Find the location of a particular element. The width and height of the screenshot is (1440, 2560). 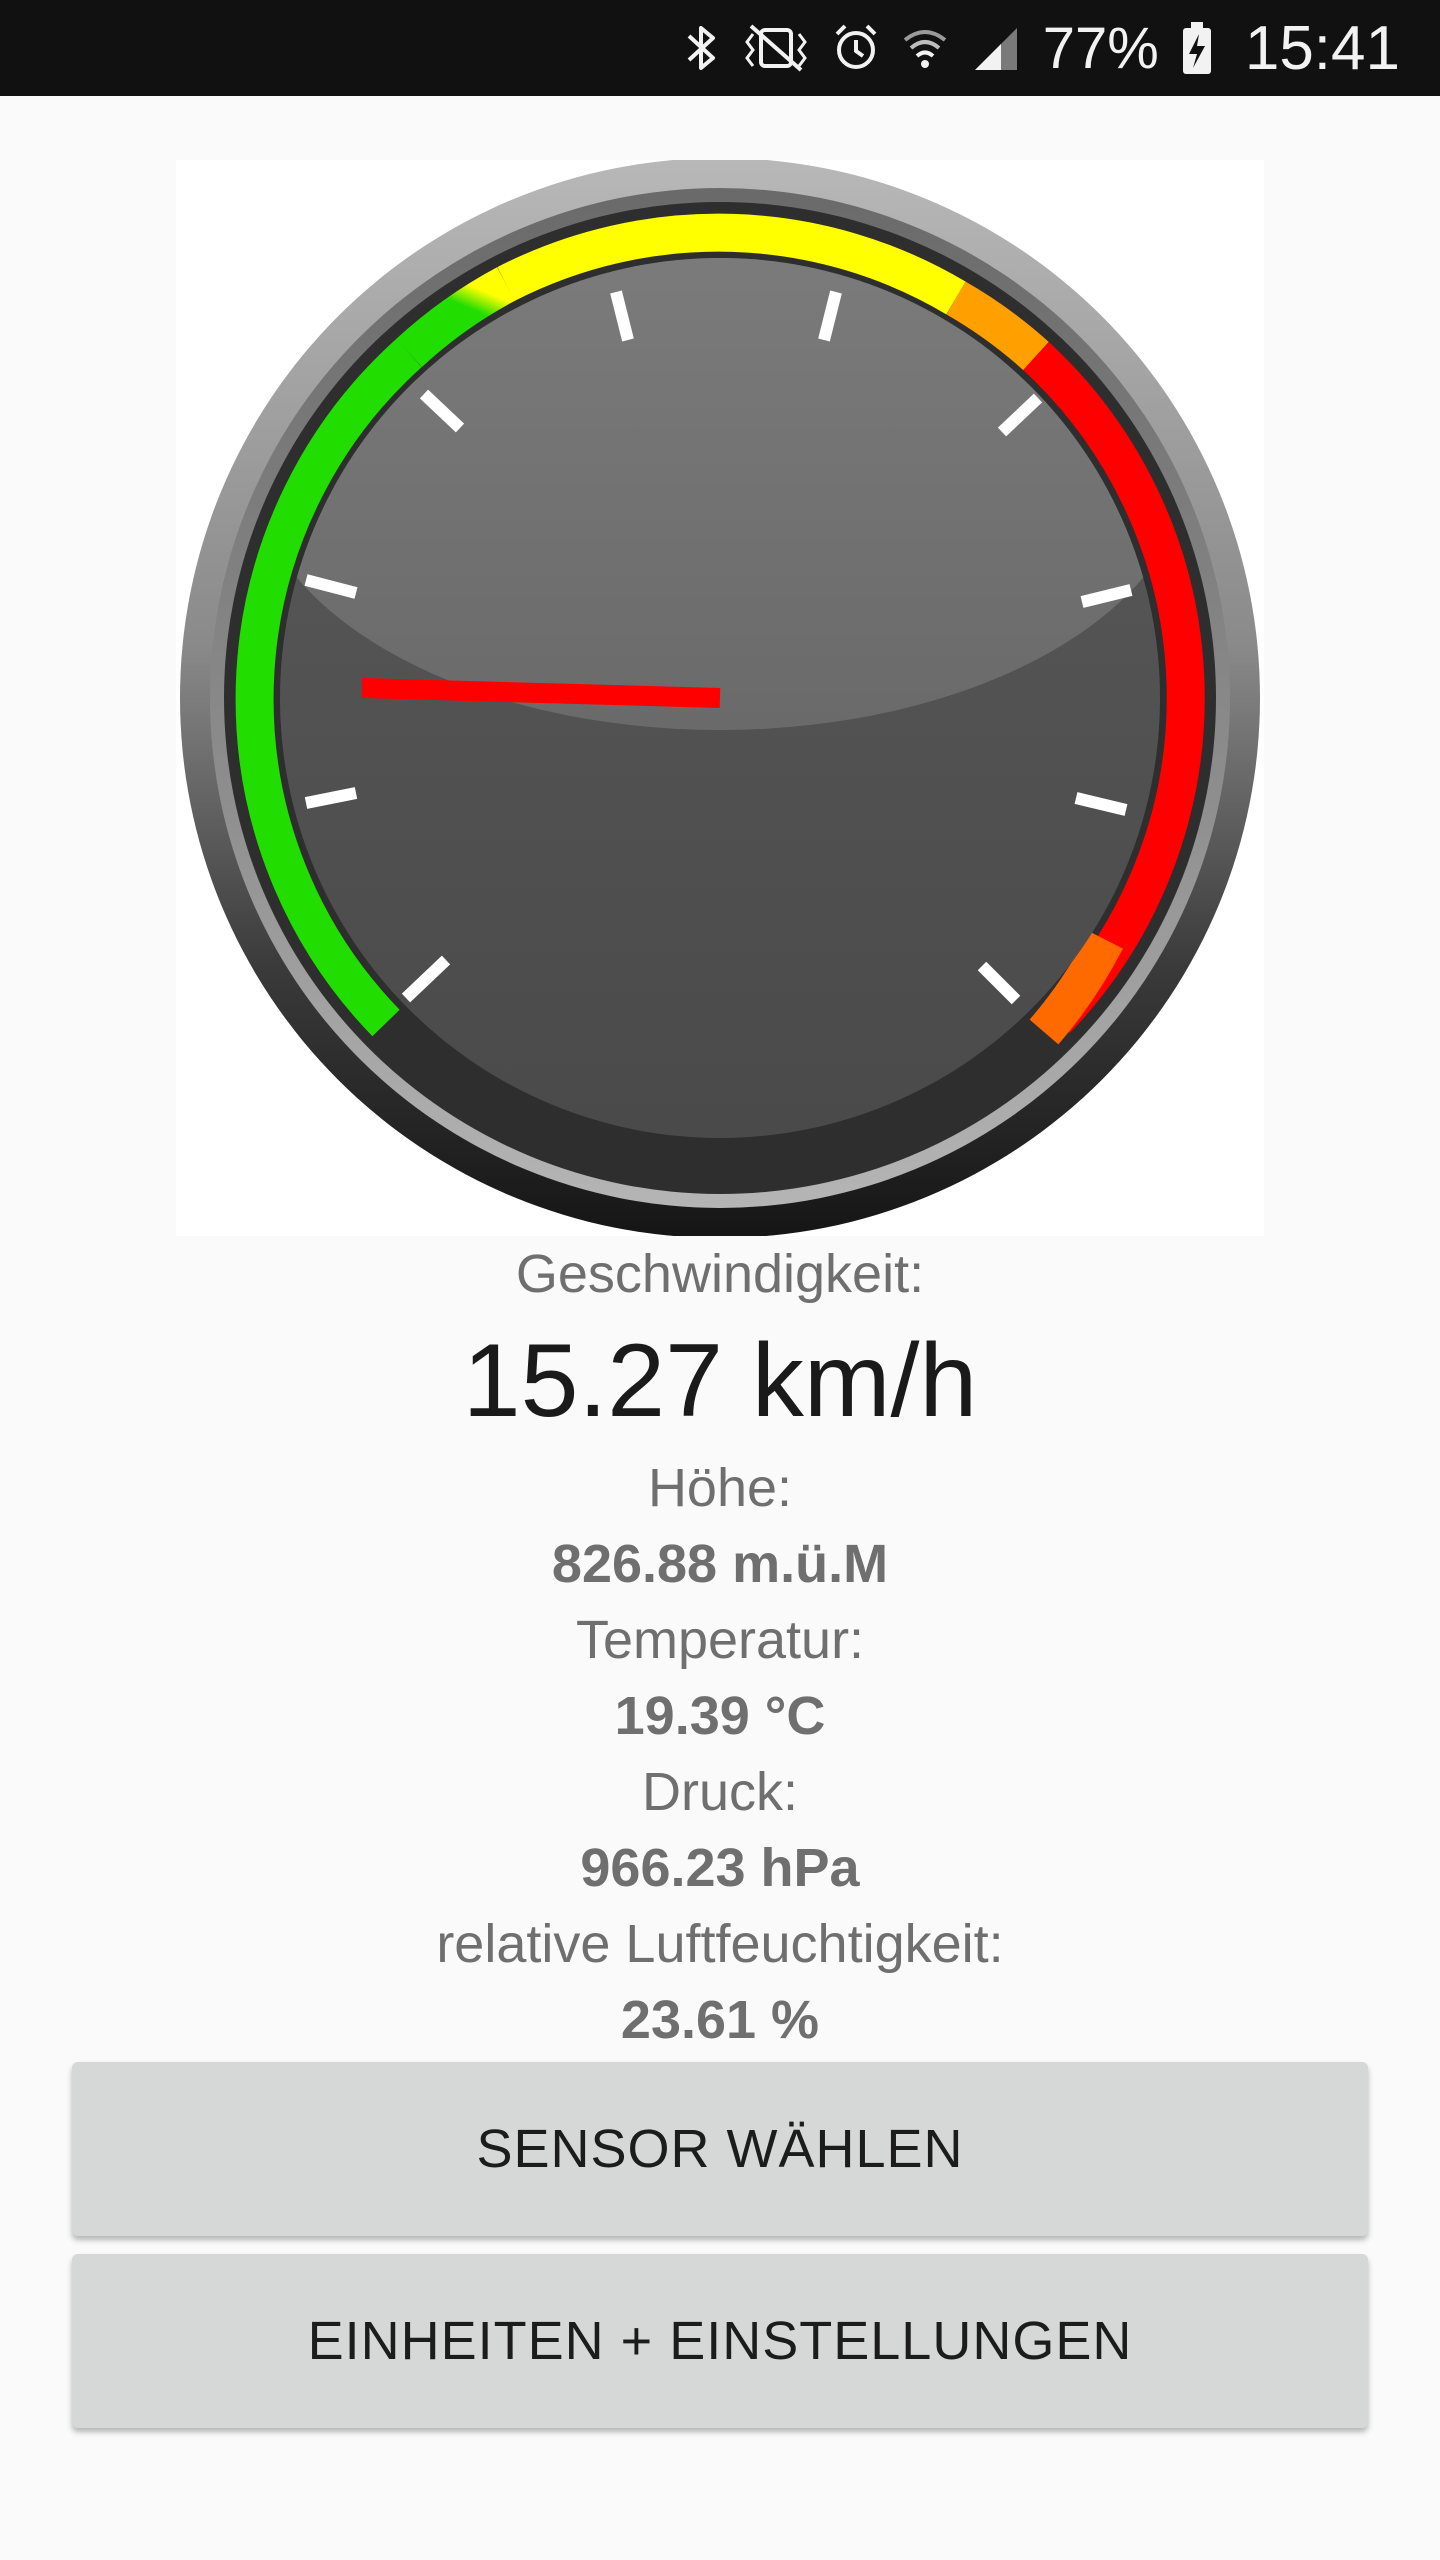

humidity-label: relative Luftfeuchtigkeit: is located at coordinates (720, 1944).